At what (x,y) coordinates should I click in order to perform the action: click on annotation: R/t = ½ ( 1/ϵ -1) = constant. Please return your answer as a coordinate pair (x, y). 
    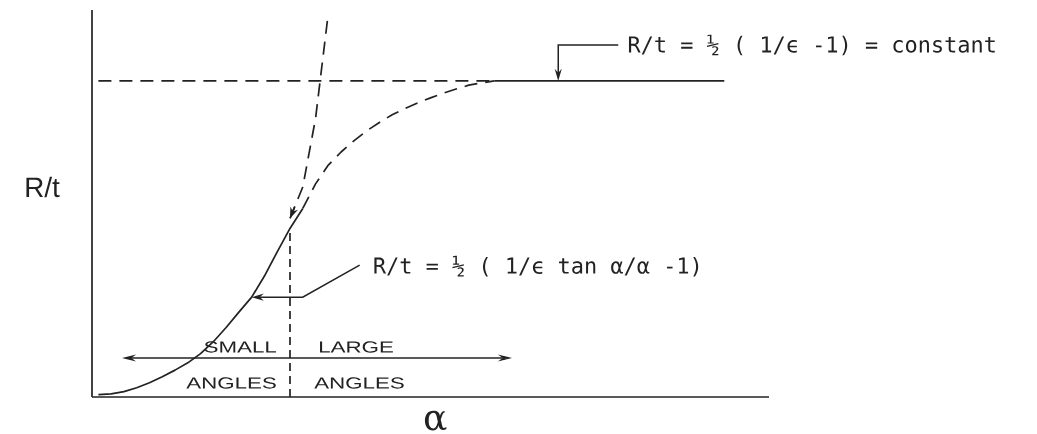
    Looking at the image, I should click on (811, 45).